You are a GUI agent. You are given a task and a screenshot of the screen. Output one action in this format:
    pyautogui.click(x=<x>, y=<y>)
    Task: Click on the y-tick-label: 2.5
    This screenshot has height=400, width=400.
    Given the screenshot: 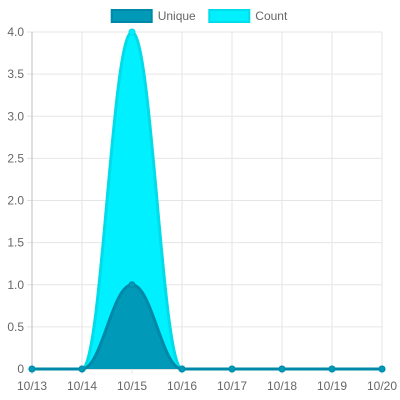 What is the action you would take?
    pyautogui.click(x=15, y=158)
    